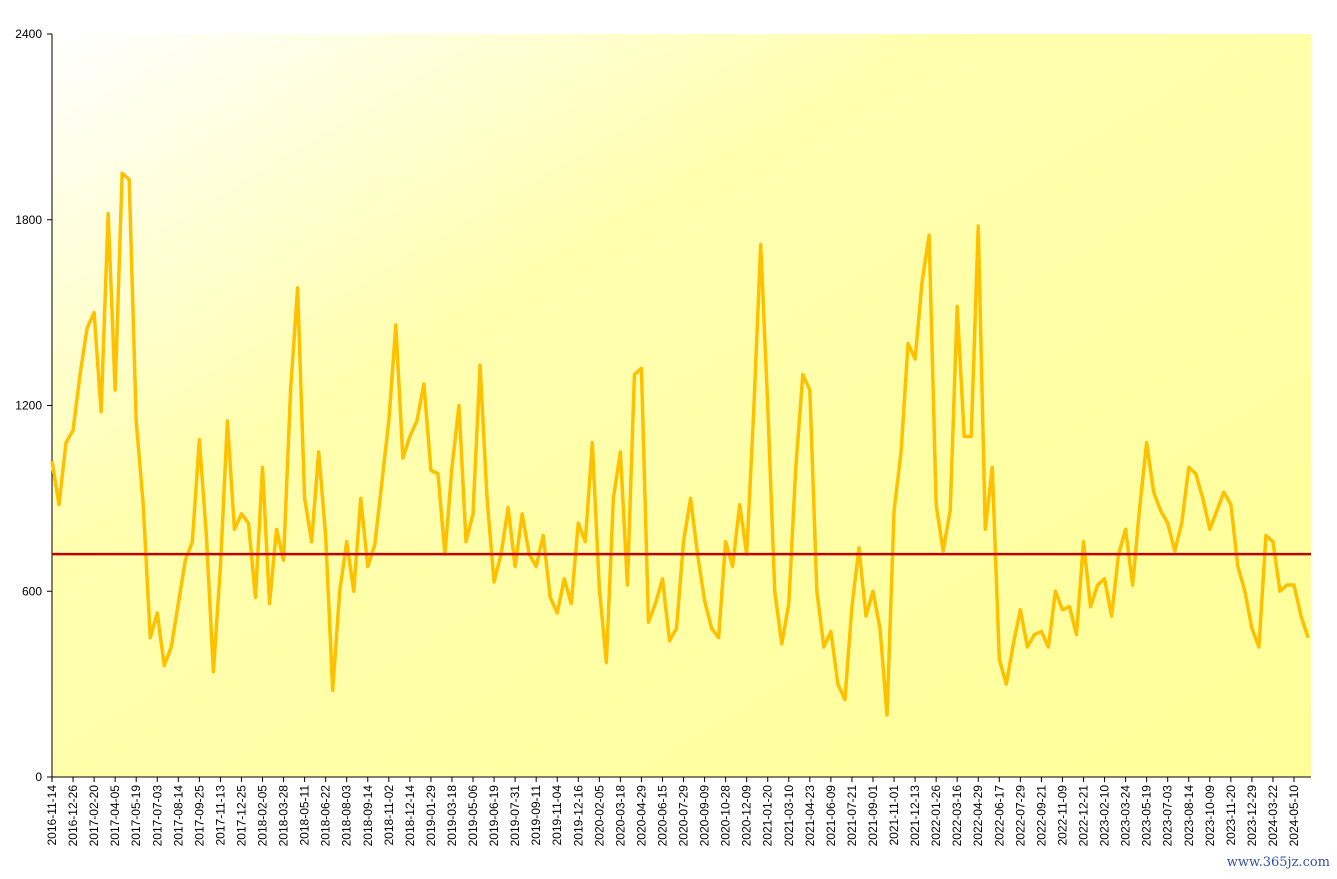 The image size is (1337, 879). I want to click on x-tick-label: 2019-03-18, so click(452, 816).